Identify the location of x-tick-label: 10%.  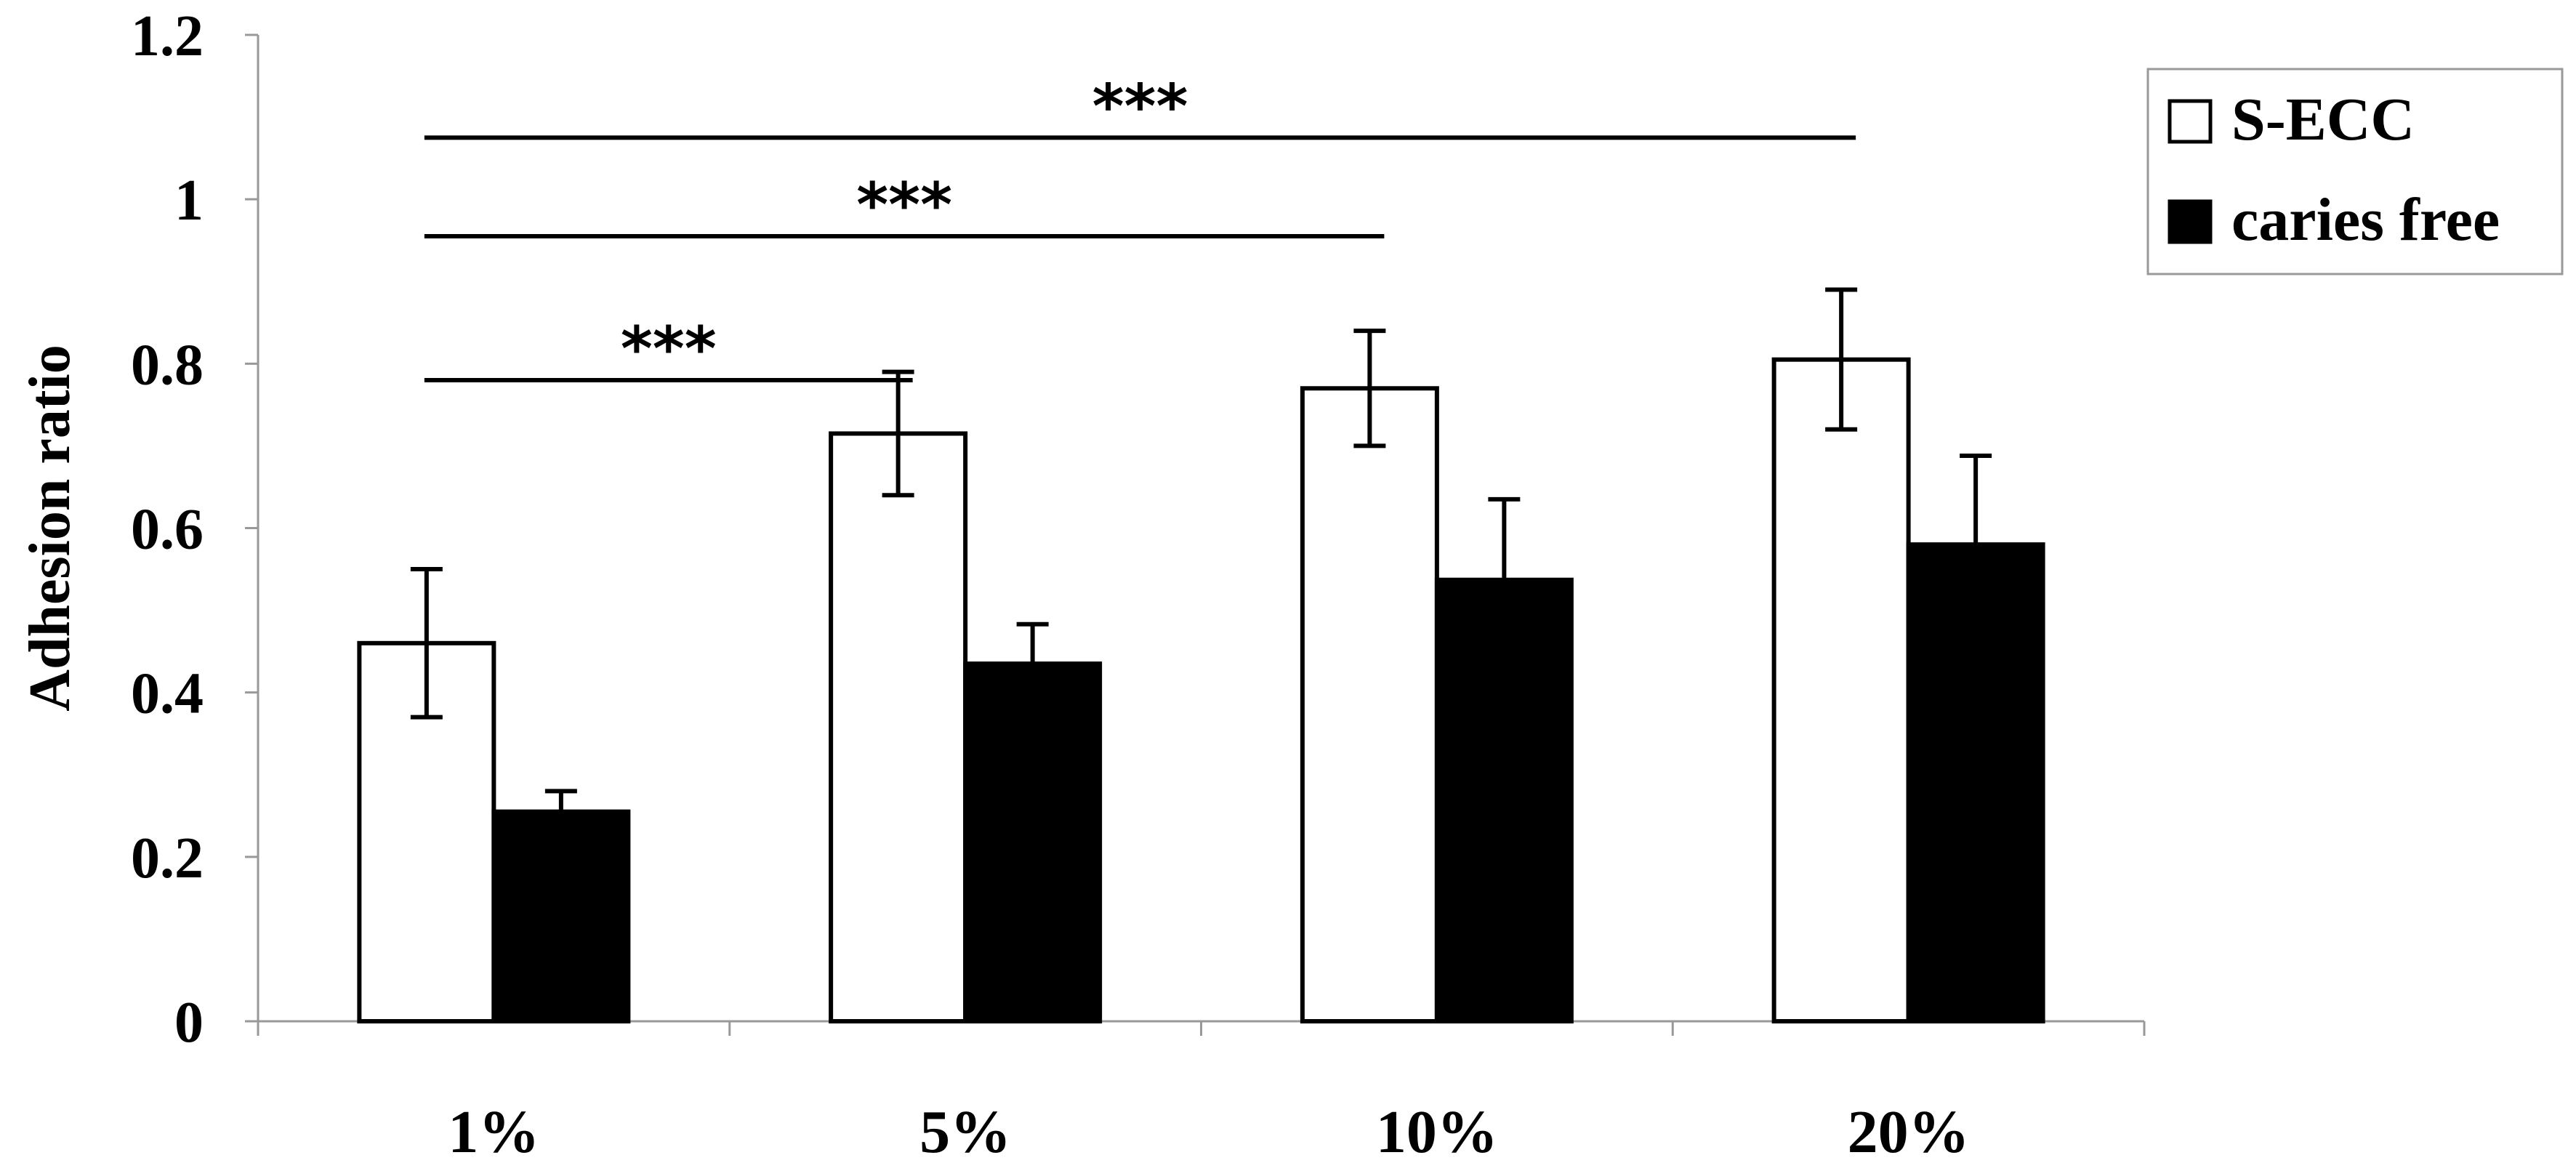
(1437, 1132).